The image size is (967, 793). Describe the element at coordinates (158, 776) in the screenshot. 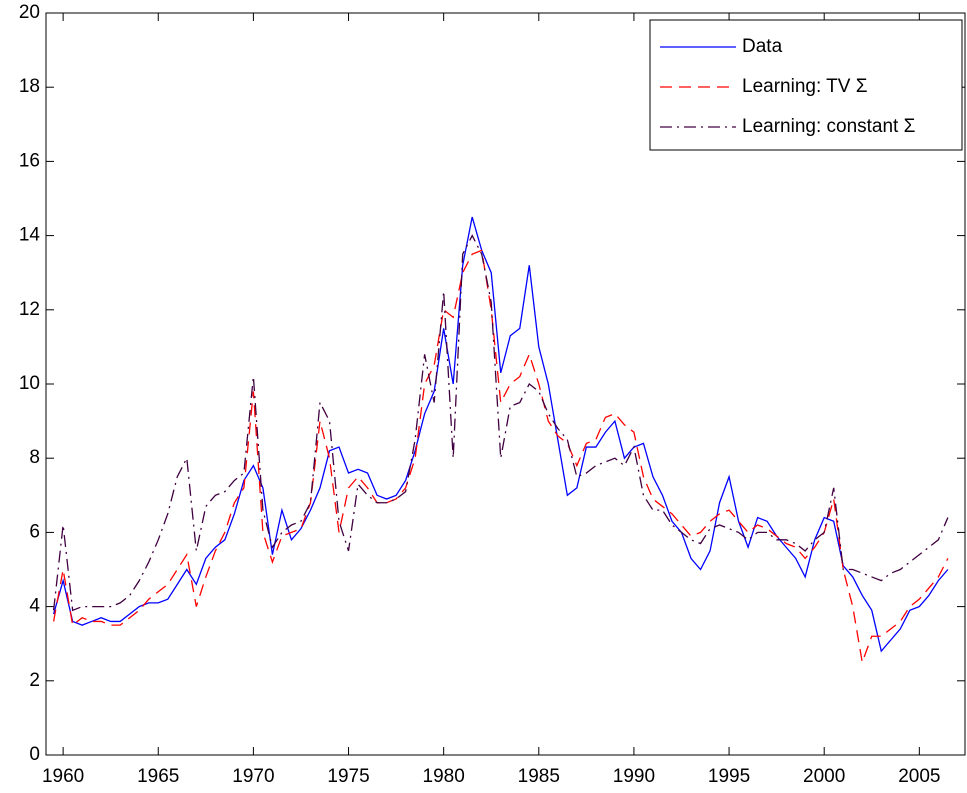

I see `x-tick-label: 1965` at that location.